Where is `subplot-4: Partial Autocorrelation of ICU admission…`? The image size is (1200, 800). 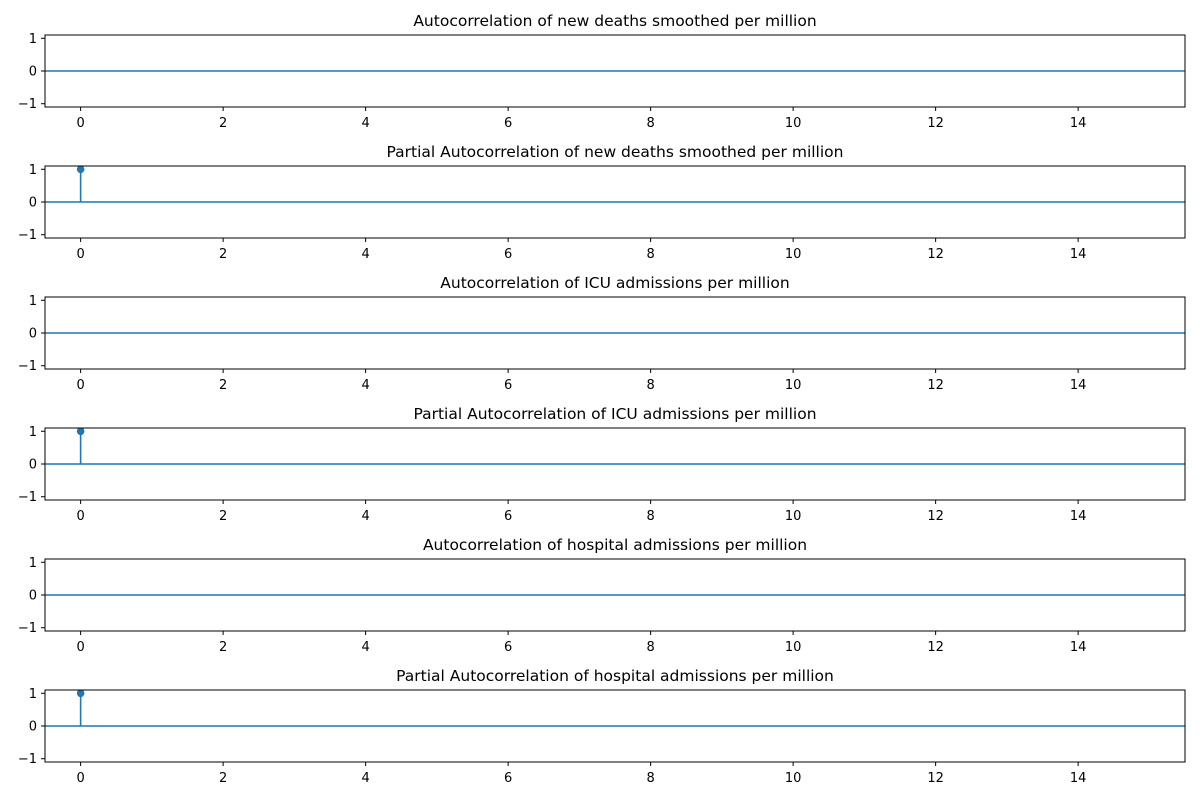
subplot-4: Partial Autocorrelation of ICU admission… is located at coordinates (602, 464).